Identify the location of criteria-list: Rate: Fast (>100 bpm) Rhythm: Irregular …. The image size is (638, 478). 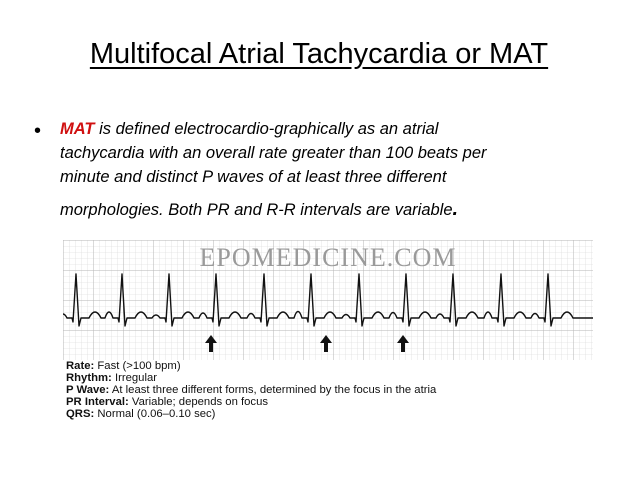
(331, 390).